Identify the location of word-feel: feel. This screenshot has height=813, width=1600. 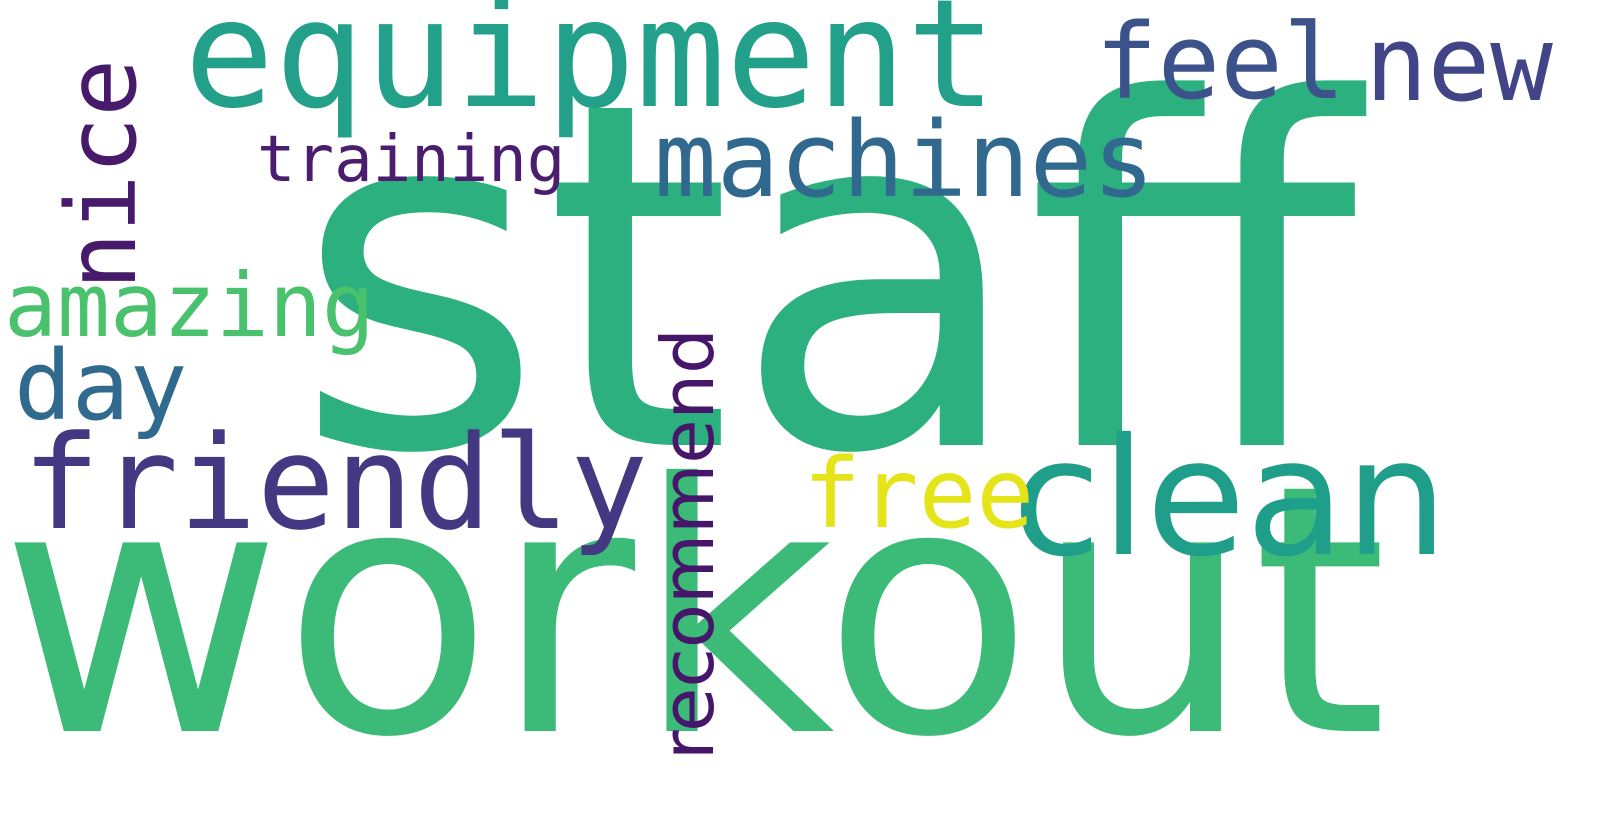
(1220, 62).